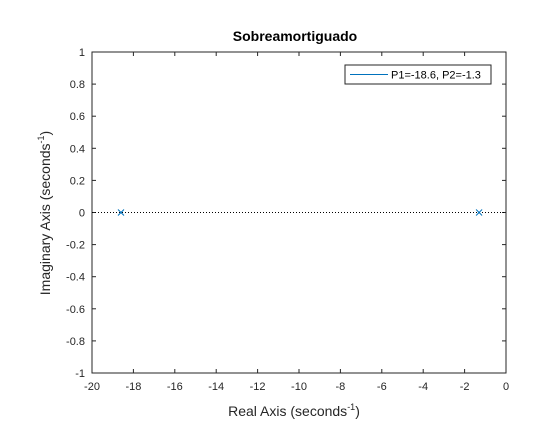 Image resolution: width=560 pixels, height=425 pixels. I want to click on y-axis-label: Imaginary Axis (seconds-1), so click(44, 213).